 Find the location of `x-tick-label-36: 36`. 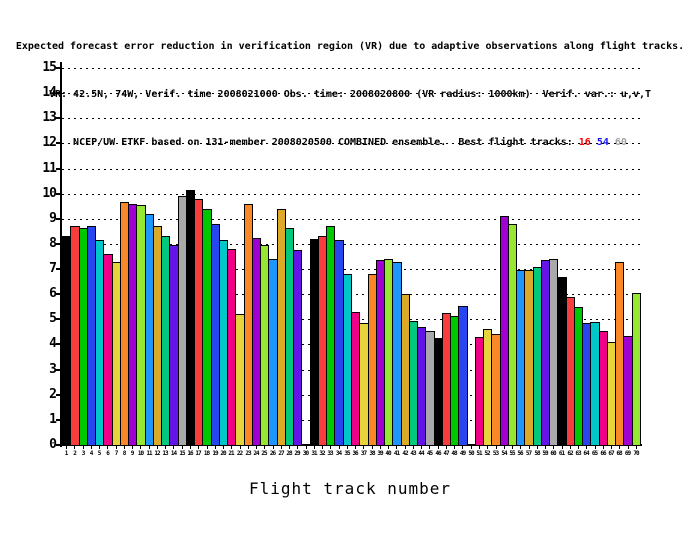

x-tick-label-36: 36 is located at coordinates (355, 453).